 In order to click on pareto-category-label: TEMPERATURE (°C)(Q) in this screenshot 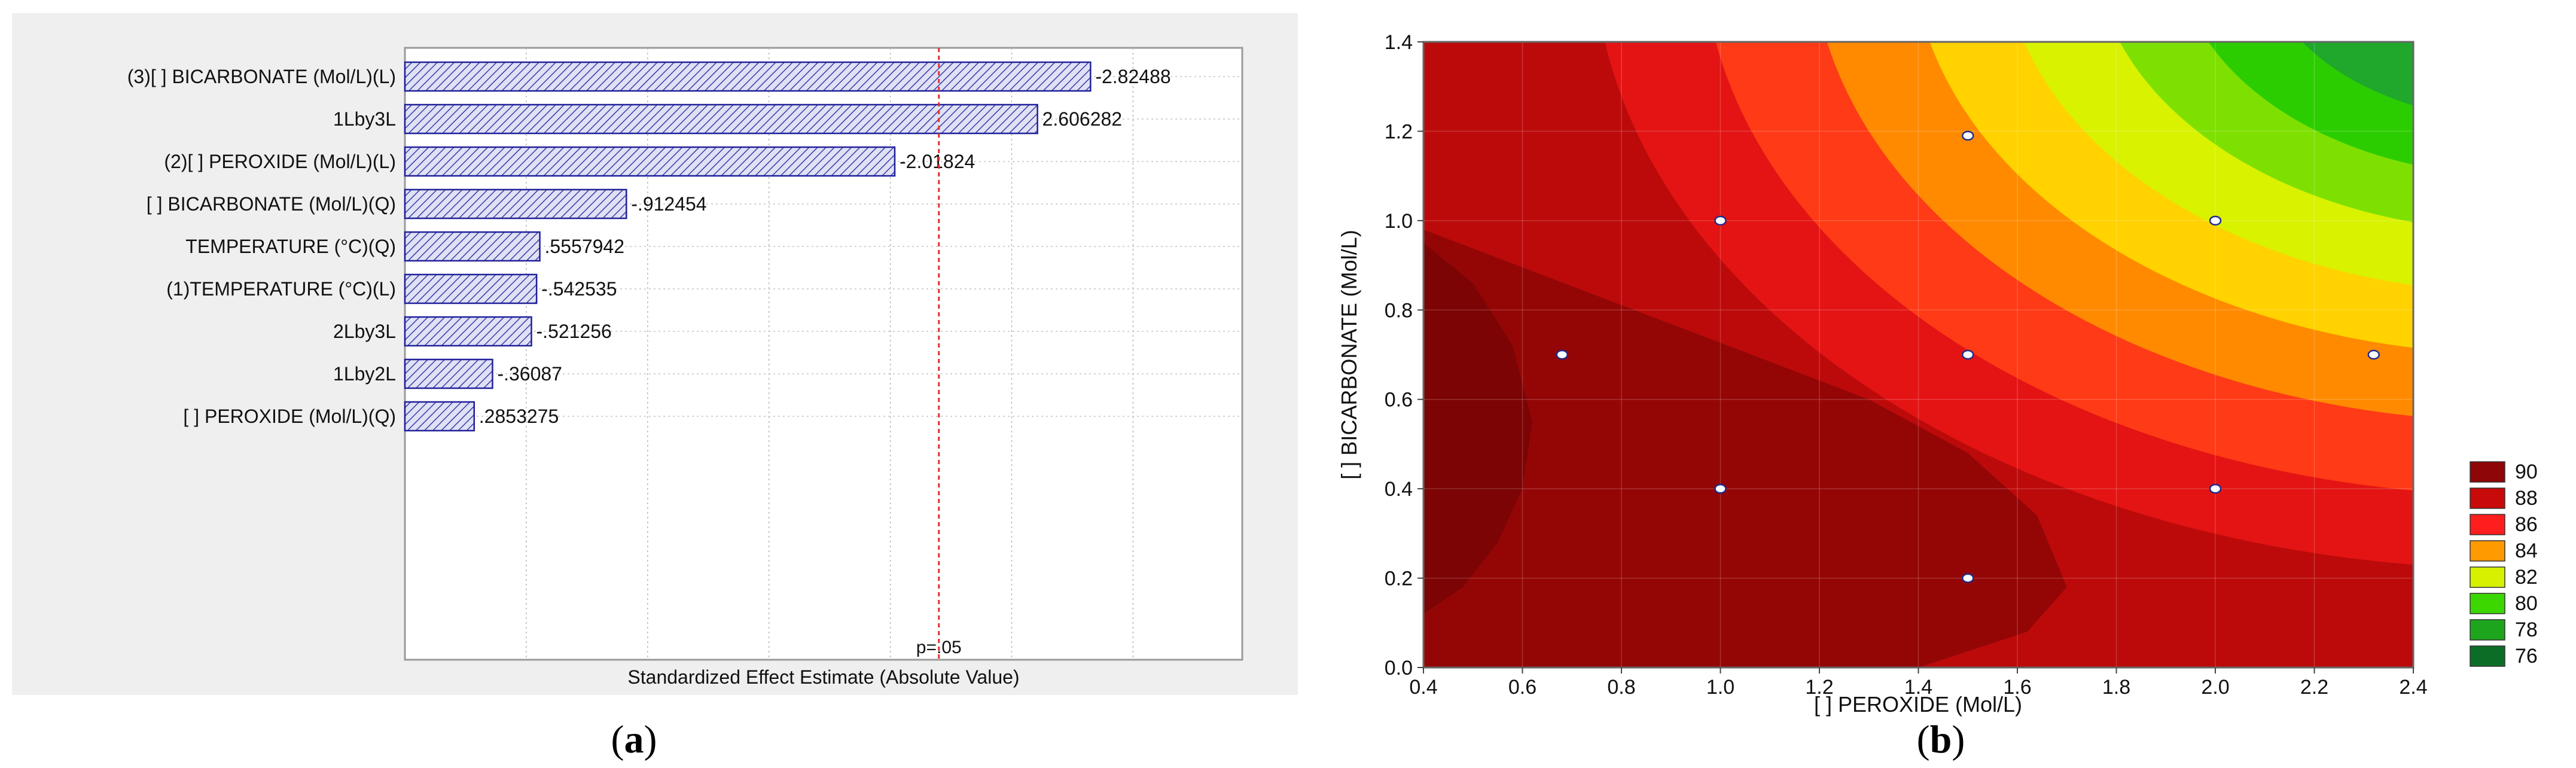, I will do `click(291, 246)`.